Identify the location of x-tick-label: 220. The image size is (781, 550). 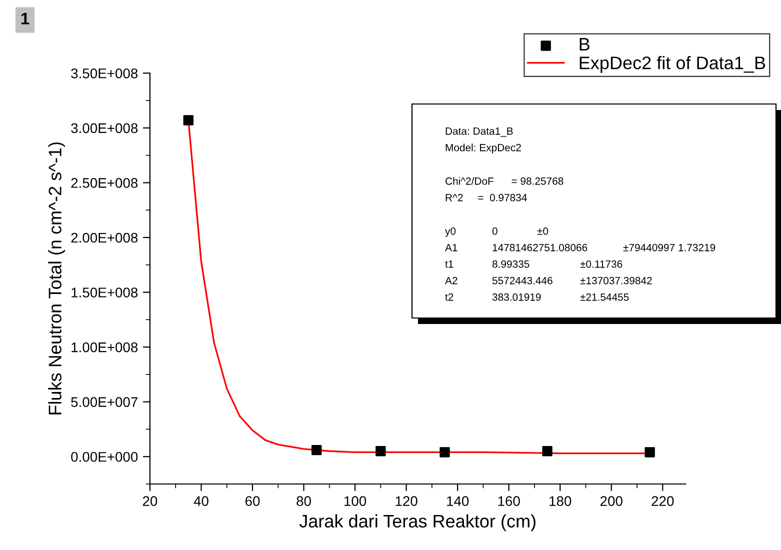
(663, 501).